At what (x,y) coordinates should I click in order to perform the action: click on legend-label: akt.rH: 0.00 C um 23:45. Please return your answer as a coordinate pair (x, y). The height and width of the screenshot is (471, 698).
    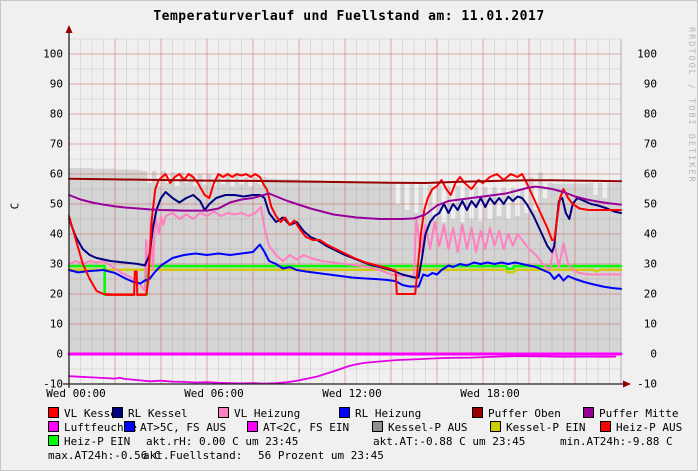
    Looking at the image, I should click on (222, 441).